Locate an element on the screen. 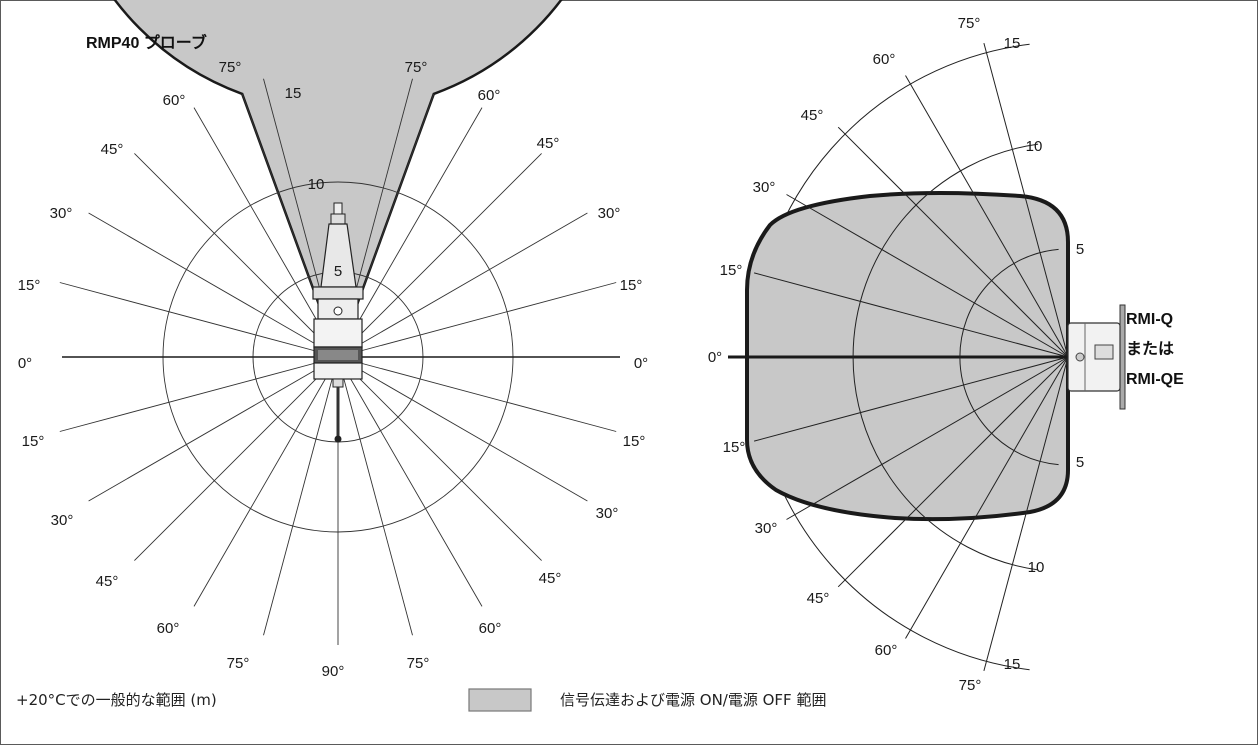 Image resolution: width=1258 pixels, height=745 pixels. angle-label-left-3: 30° is located at coordinates (61, 213).